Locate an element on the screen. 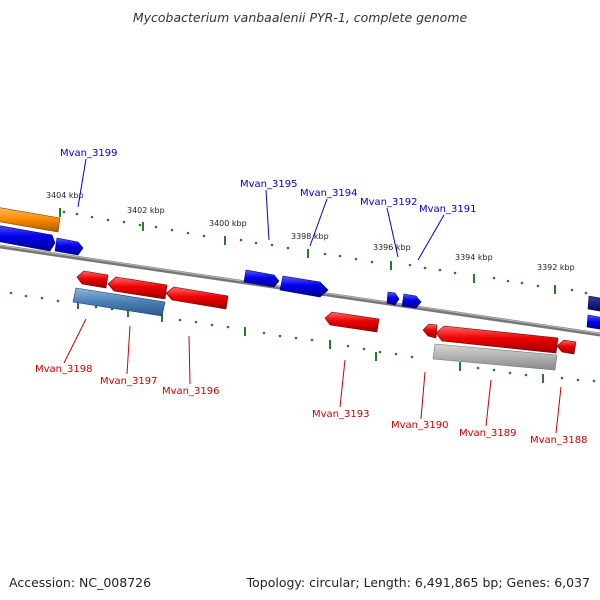 This screenshot has height=600, width=600. scale-label-3402: 3402 kbp is located at coordinates (146, 210).